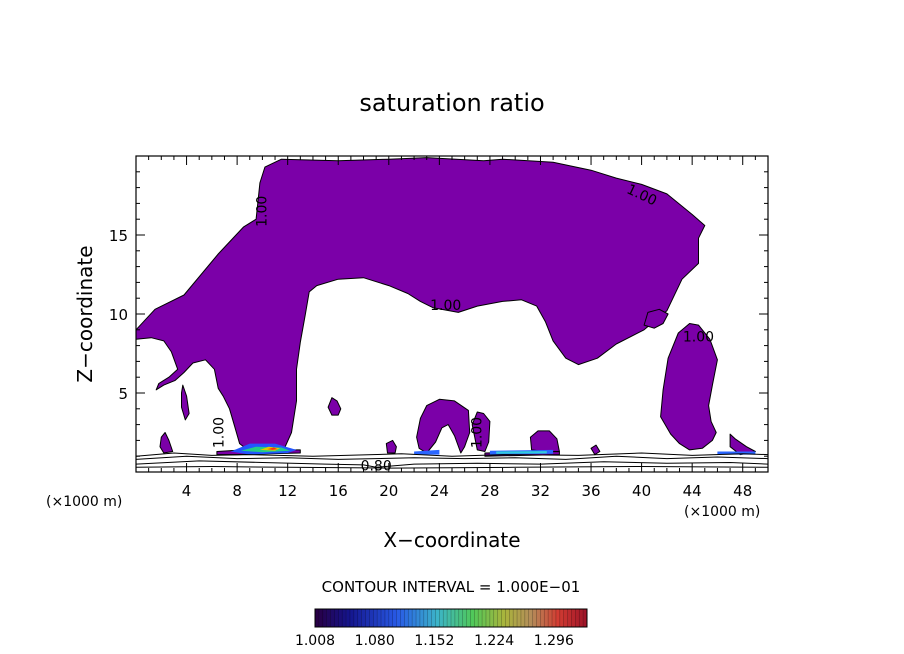 This screenshot has height=654, width=904. Describe the element at coordinates (689, 387) in the screenshot. I see `region-right-cloud` at that location.